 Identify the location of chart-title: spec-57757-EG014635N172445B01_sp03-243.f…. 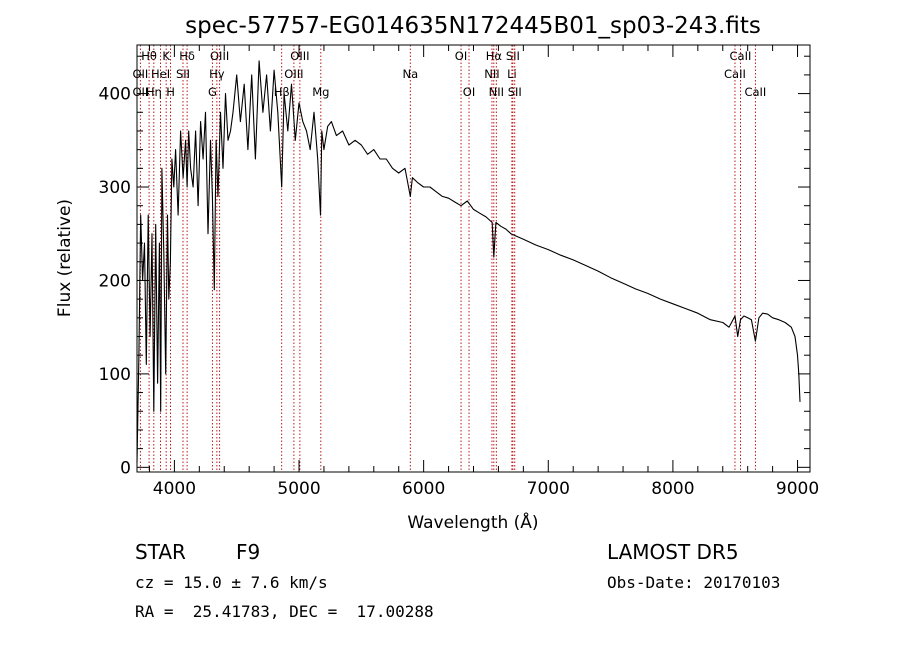
(473, 26).